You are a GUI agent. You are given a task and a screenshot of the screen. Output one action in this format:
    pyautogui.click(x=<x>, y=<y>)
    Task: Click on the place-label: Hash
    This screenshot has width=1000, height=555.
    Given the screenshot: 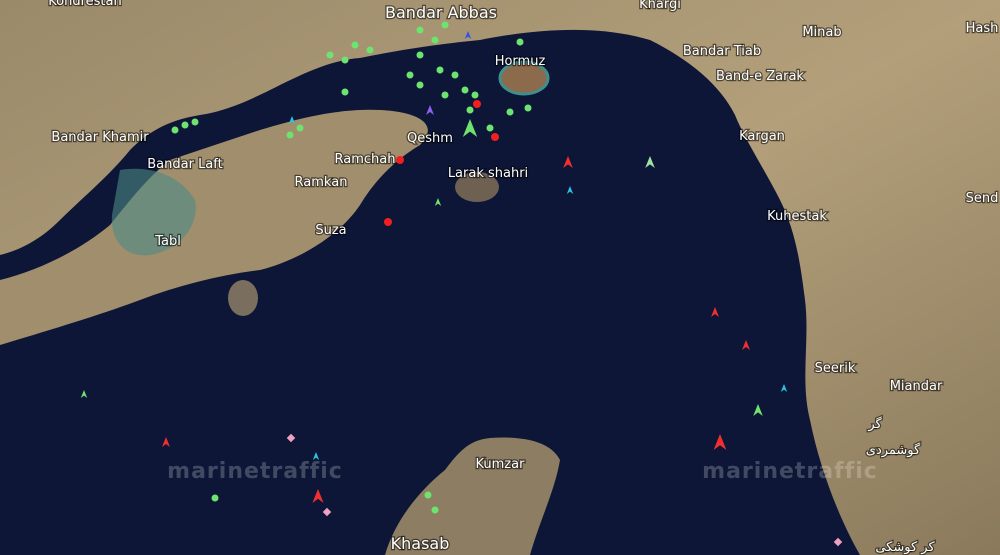 What is the action you would take?
    pyautogui.click(x=982, y=28)
    